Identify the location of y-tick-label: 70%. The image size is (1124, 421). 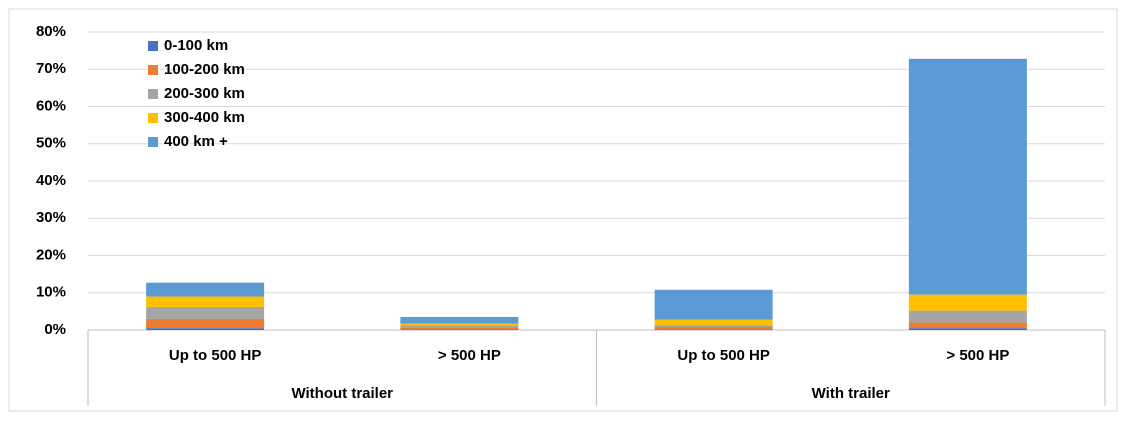
(51, 68).